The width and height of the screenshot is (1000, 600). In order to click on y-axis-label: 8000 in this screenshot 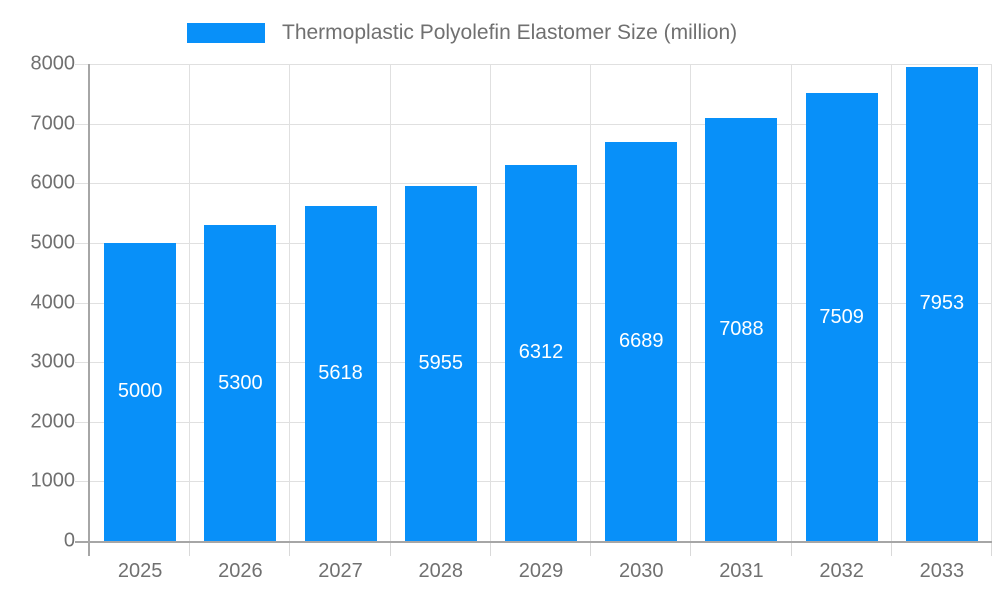, I will do `click(53, 63)`.